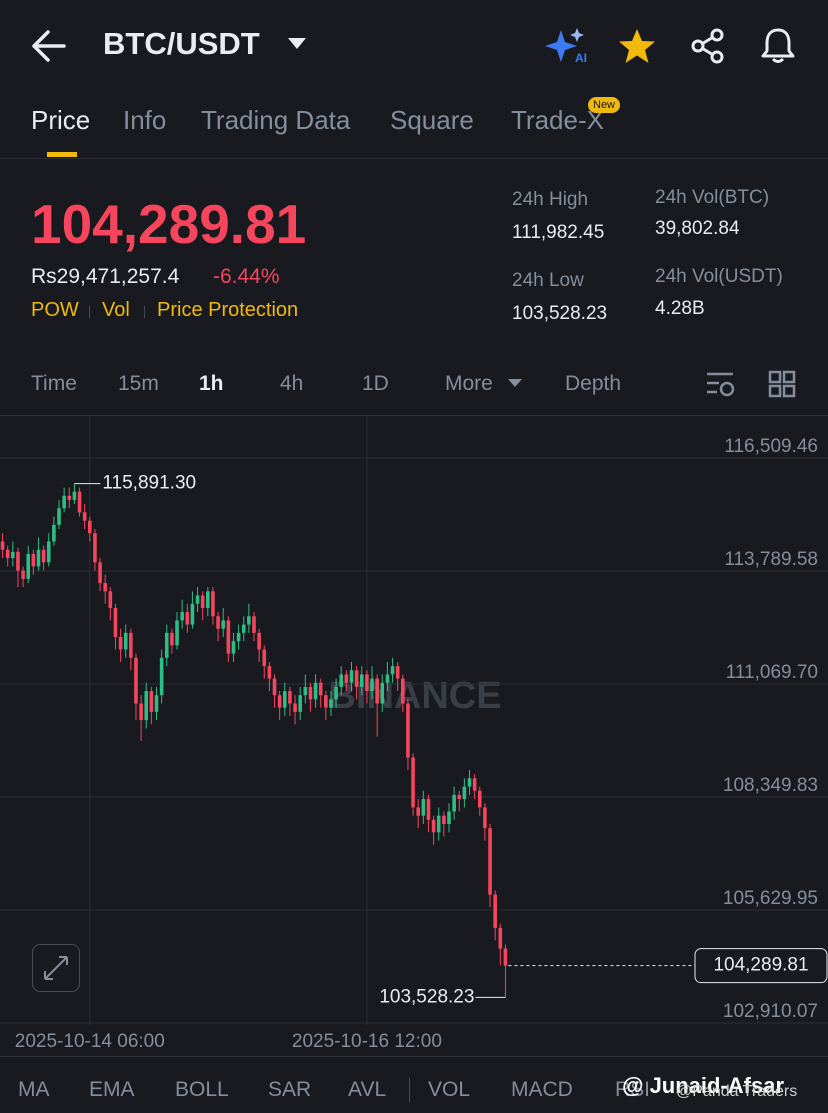 This screenshot has width=828, height=1113. Describe the element at coordinates (581, 58) in the screenshot. I see `svg-text: AI` at that location.